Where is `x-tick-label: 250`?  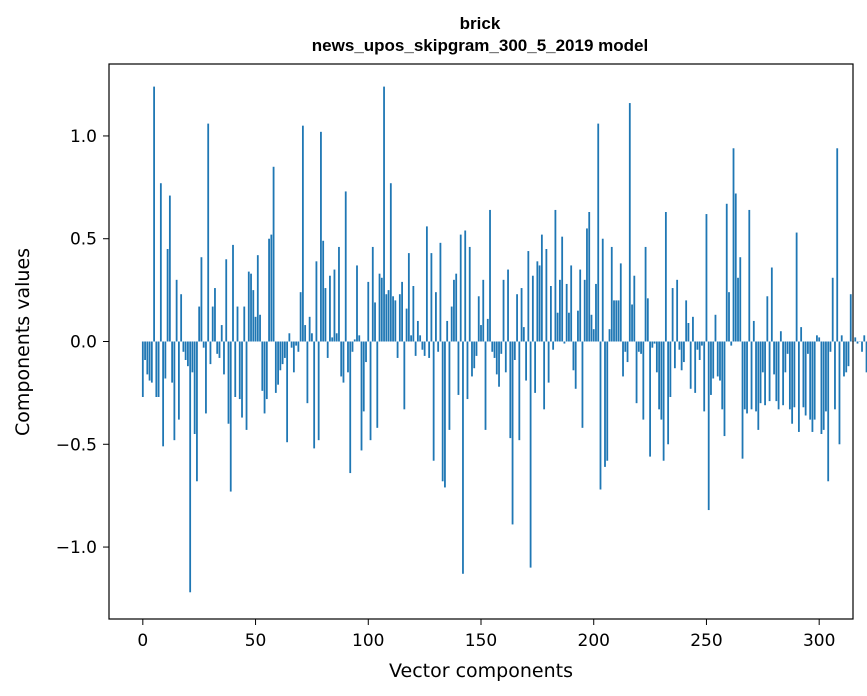
x-tick-label: 250 is located at coordinates (706, 641).